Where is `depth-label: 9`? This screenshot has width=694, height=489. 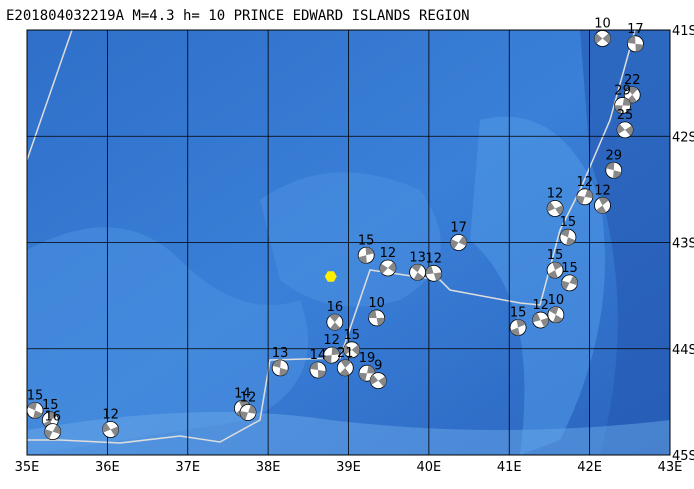 depth-label: 9 is located at coordinates (378, 366).